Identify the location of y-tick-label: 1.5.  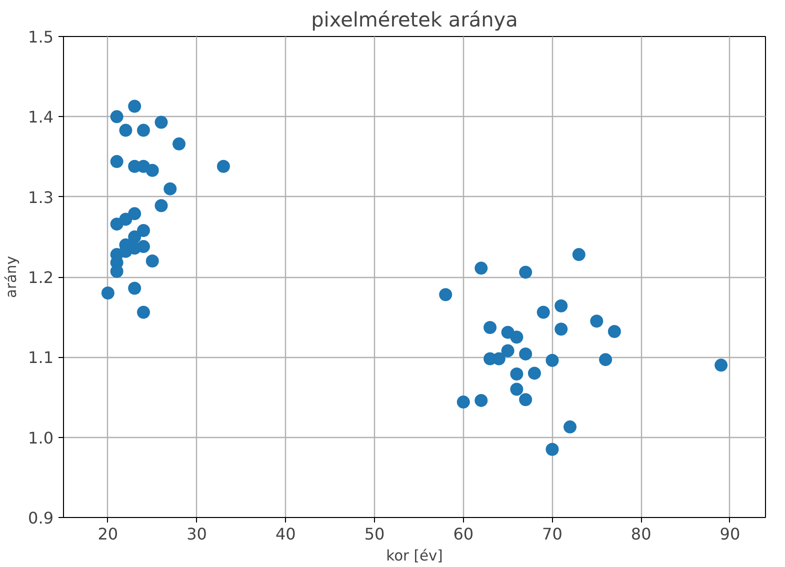
(41, 37).